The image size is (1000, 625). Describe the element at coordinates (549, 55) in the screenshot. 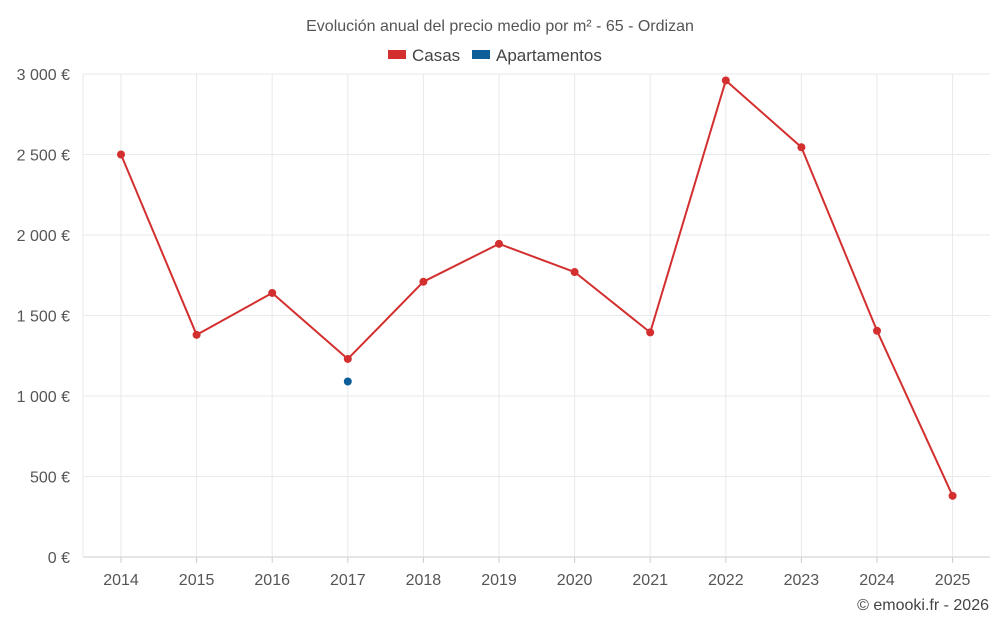

I see `legend-label-apartamentos: Apartamentos` at that location.